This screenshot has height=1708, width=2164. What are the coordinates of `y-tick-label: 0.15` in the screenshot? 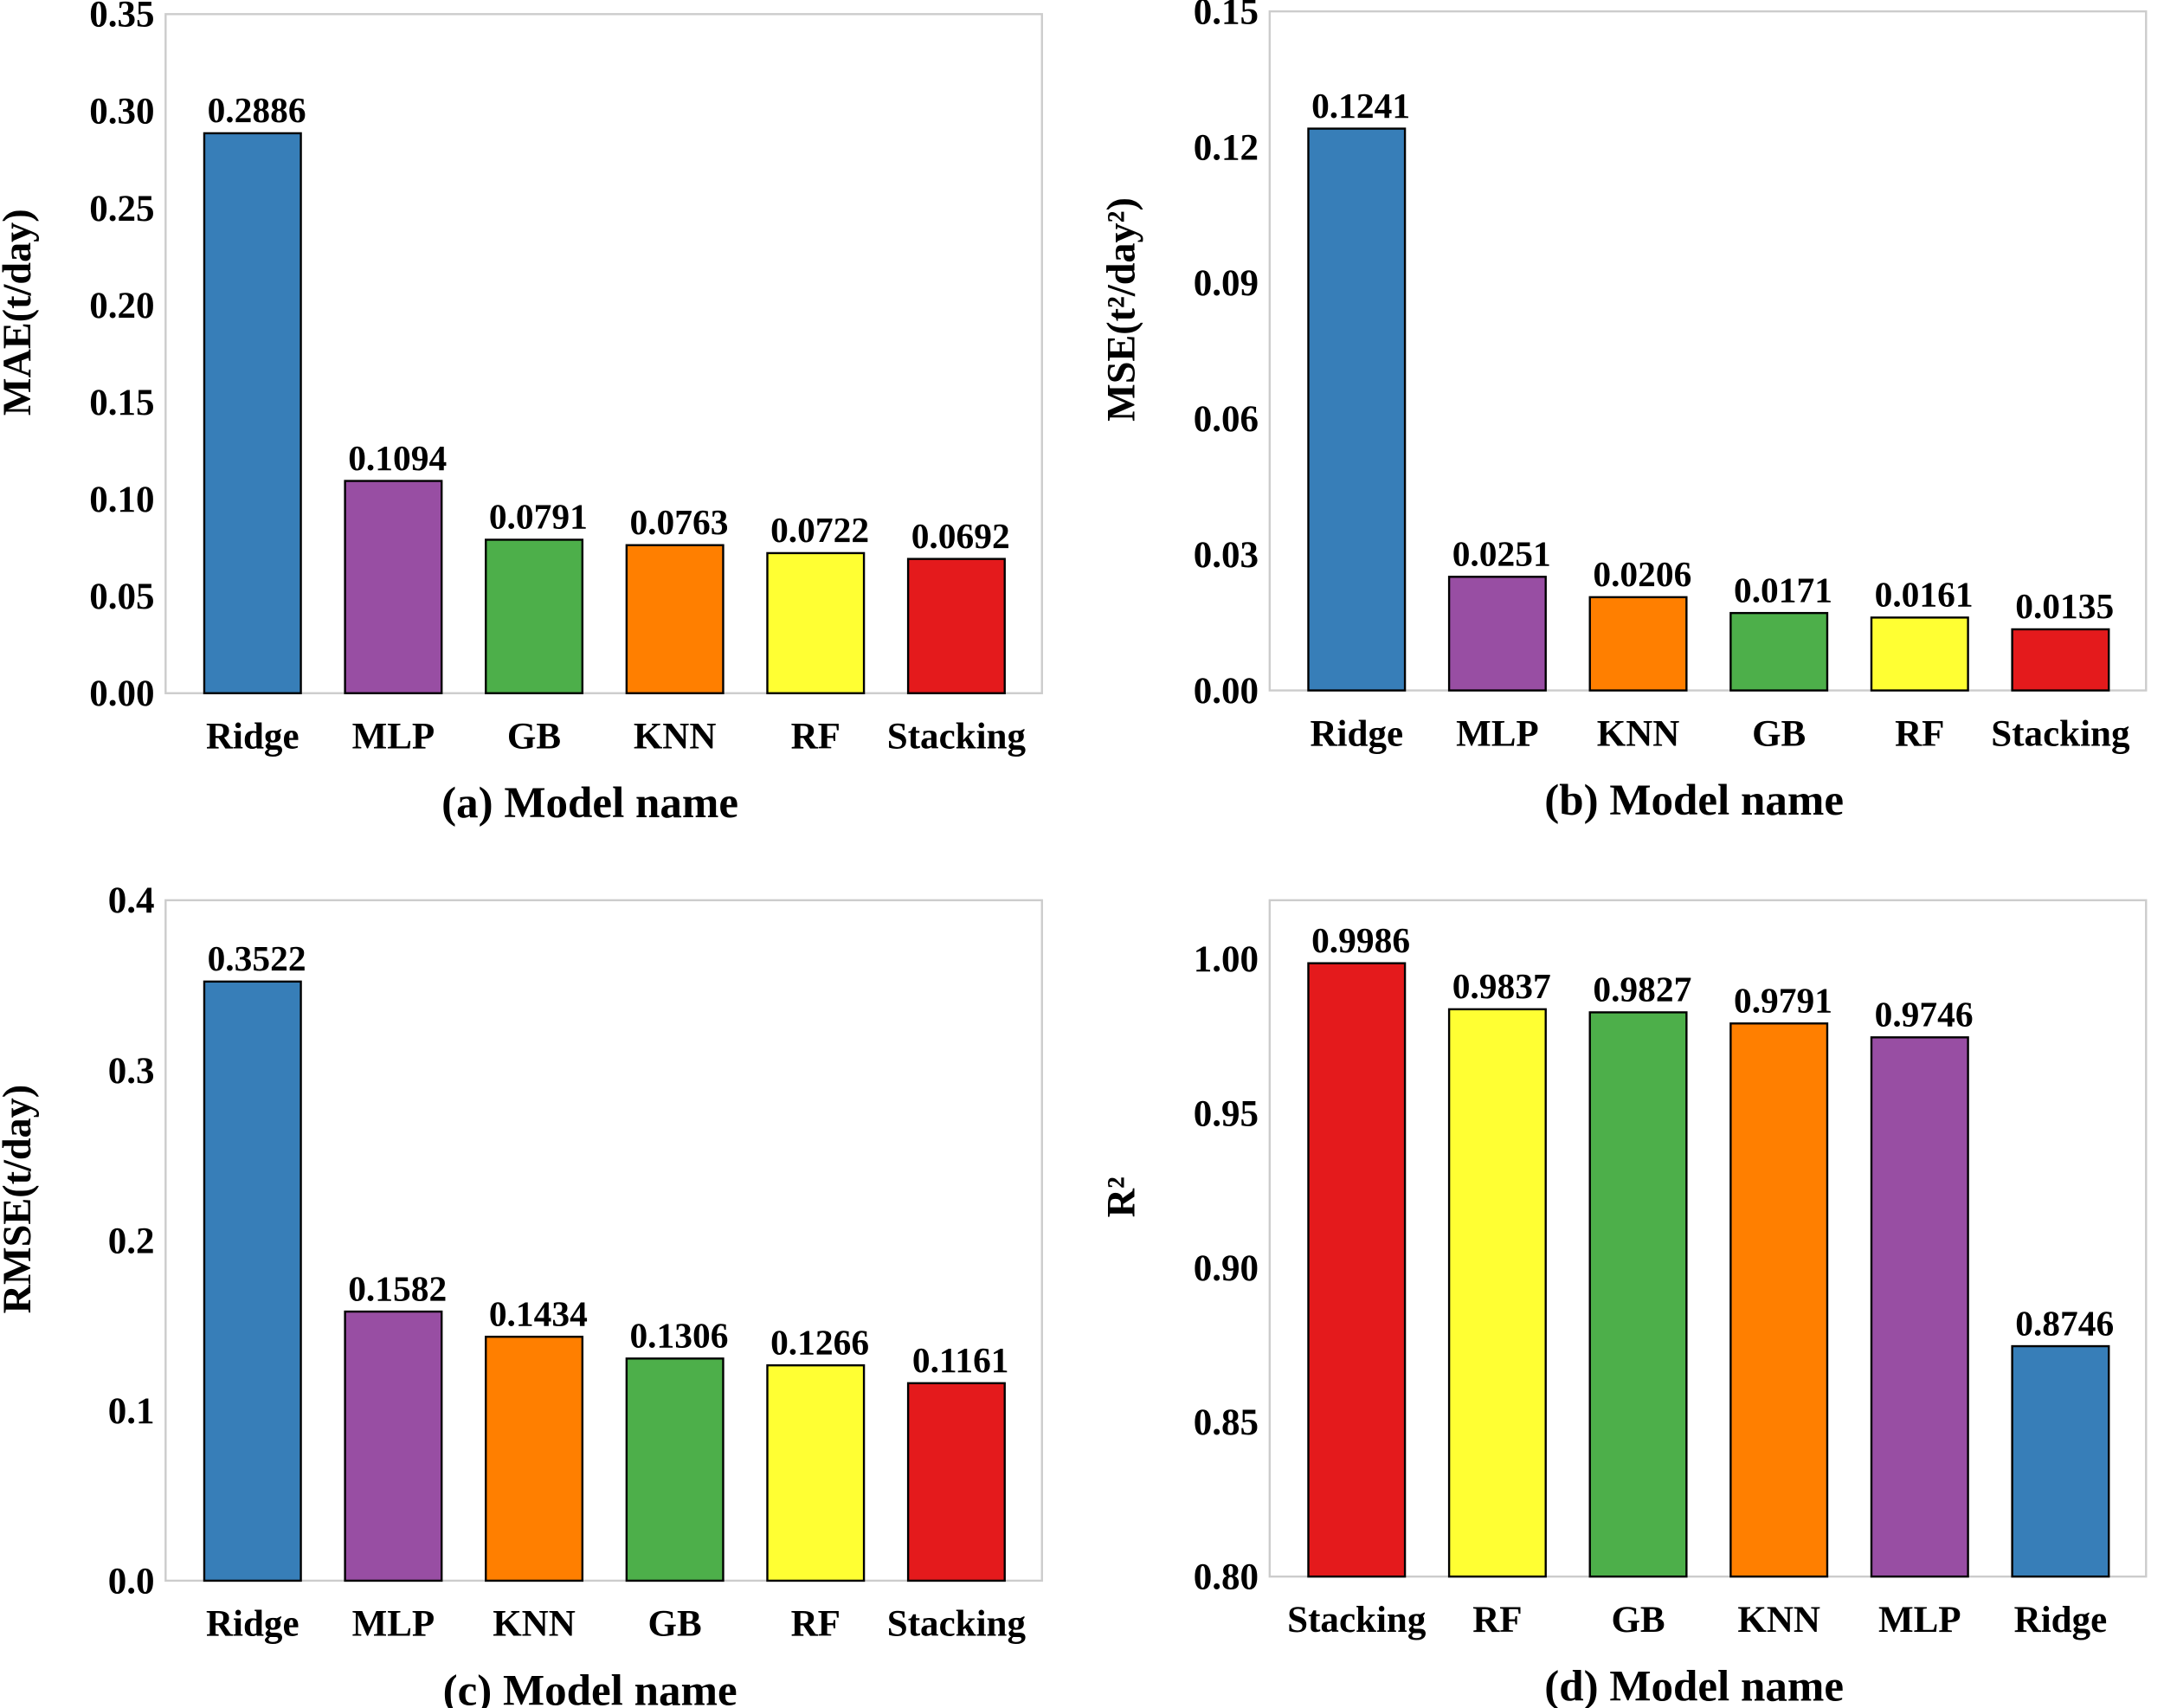 It's located at (121, 403).